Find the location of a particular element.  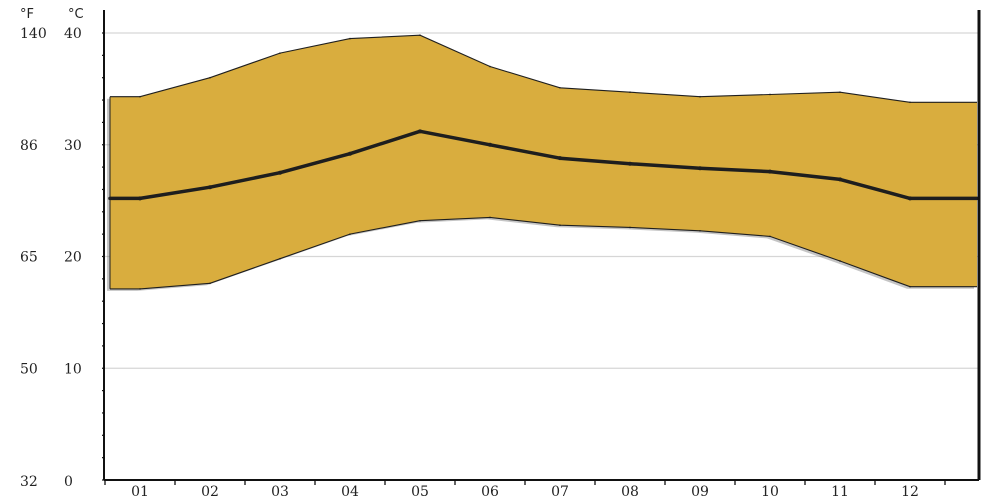

month-label-10: 10 is located at coordinates (770, 492).